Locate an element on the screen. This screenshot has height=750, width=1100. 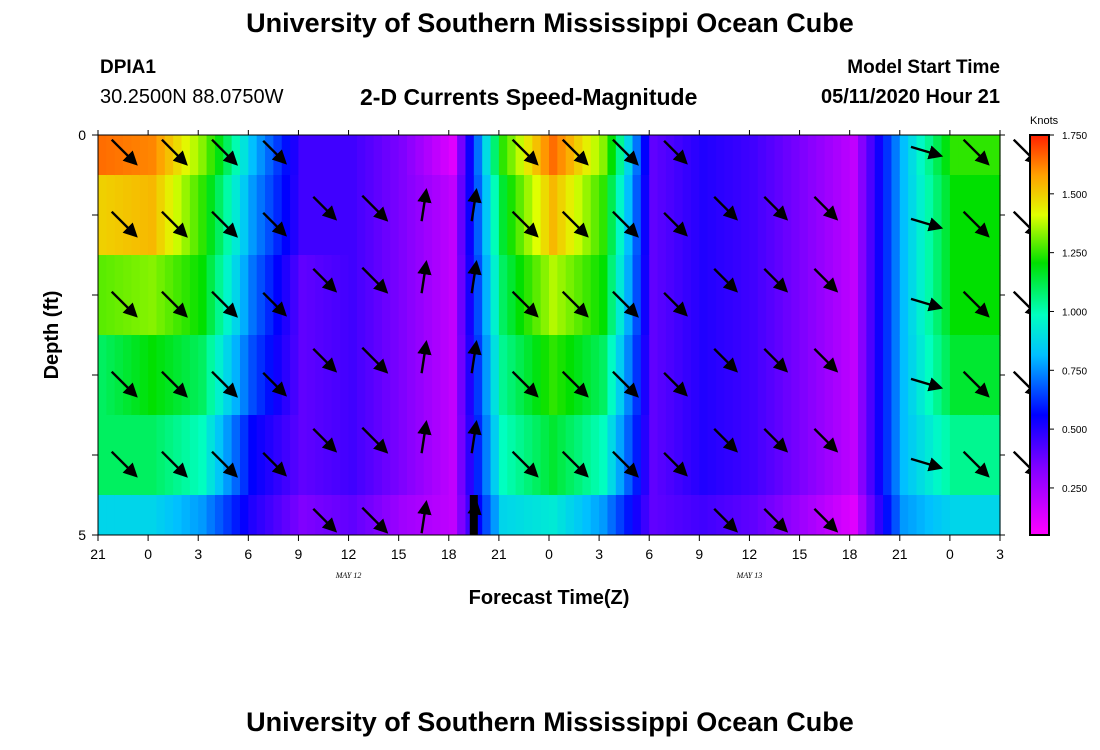
x-tick-label: 0 is located at coordinates (549, 554).